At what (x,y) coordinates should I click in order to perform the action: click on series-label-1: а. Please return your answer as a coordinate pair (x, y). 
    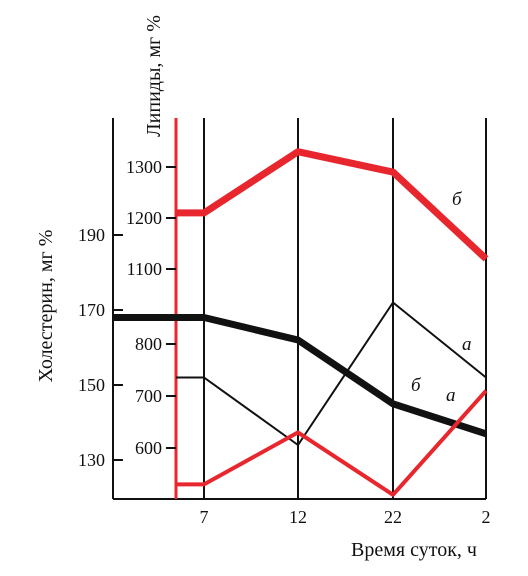
    Looking at the image, I should click on (467, 344).